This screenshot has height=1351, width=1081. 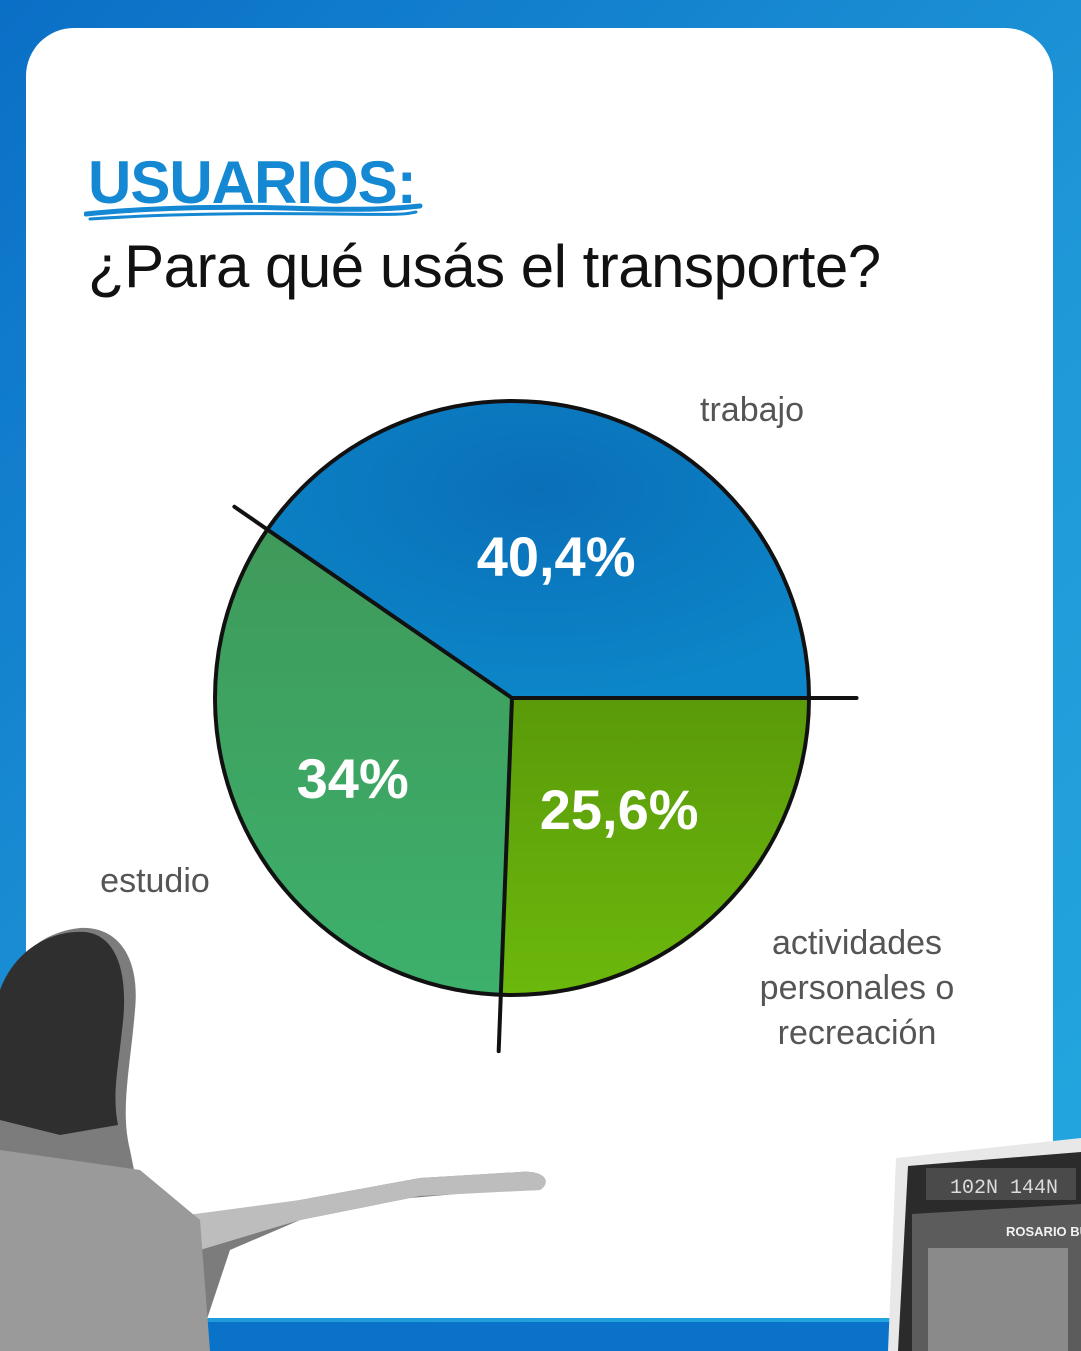 What do you see at coordinates (1043, 1231) in the screenshot?
I see `bus-brand-text: ROSARIO BUS` at bounding box center [1043, 1231].